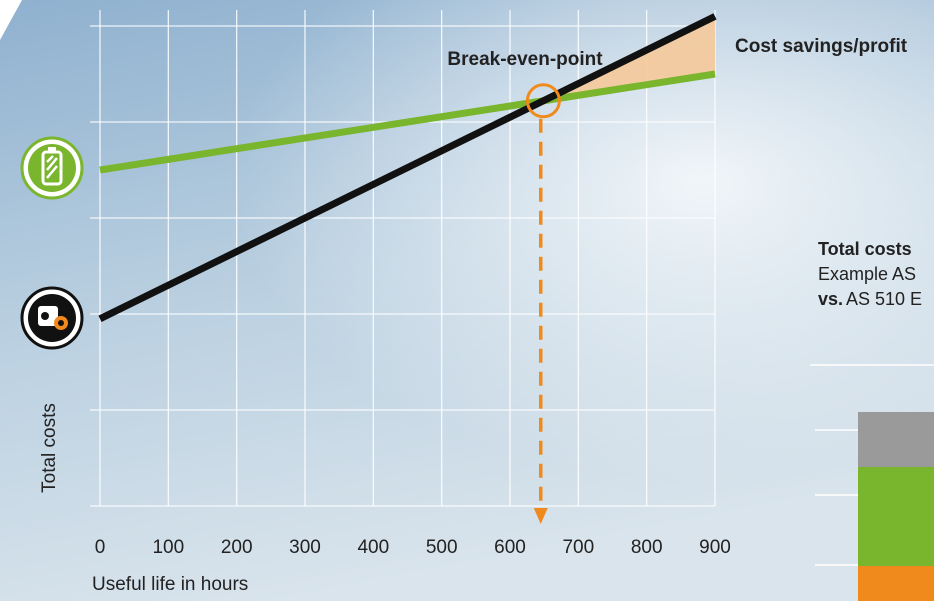 The image size is (934, 606). Describe the element at coordinates (168, 547) in the screenshot. I see `x-tick-label: 100` at that location.